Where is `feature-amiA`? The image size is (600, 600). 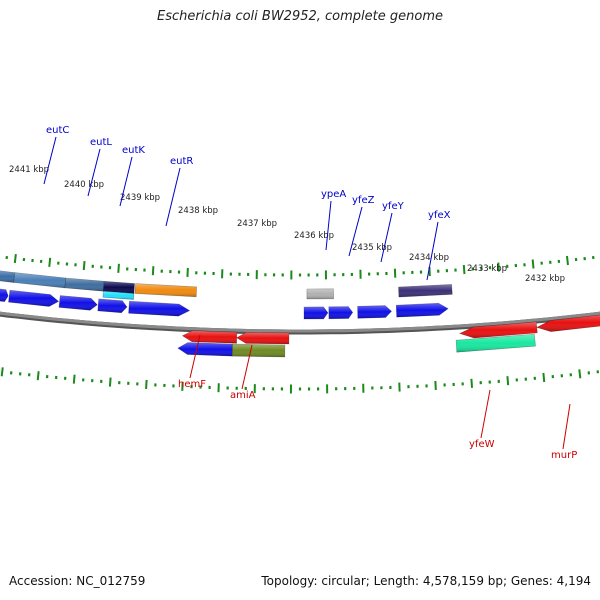 feature-amiA is located at coordinates (258, 350).